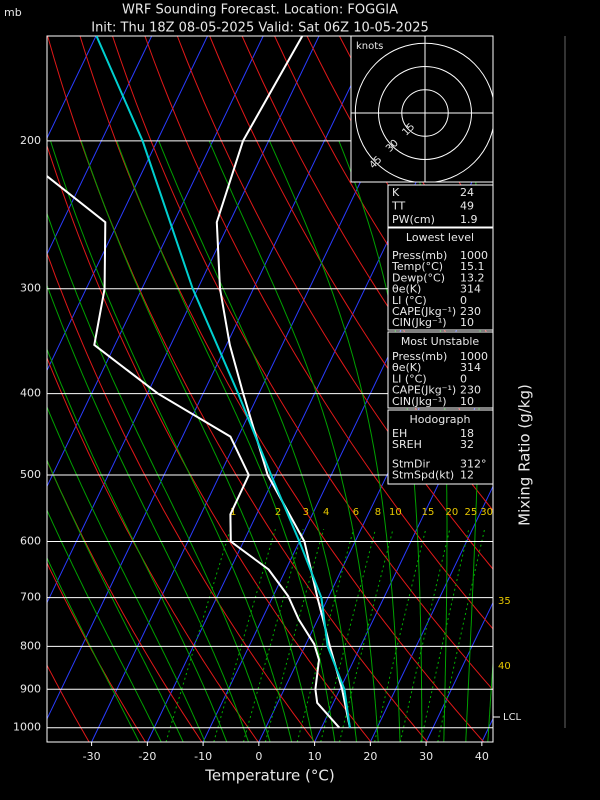 This screenshot has height=800, width=600. I want to click on y-tick-label: 1000, so click(27, 727).